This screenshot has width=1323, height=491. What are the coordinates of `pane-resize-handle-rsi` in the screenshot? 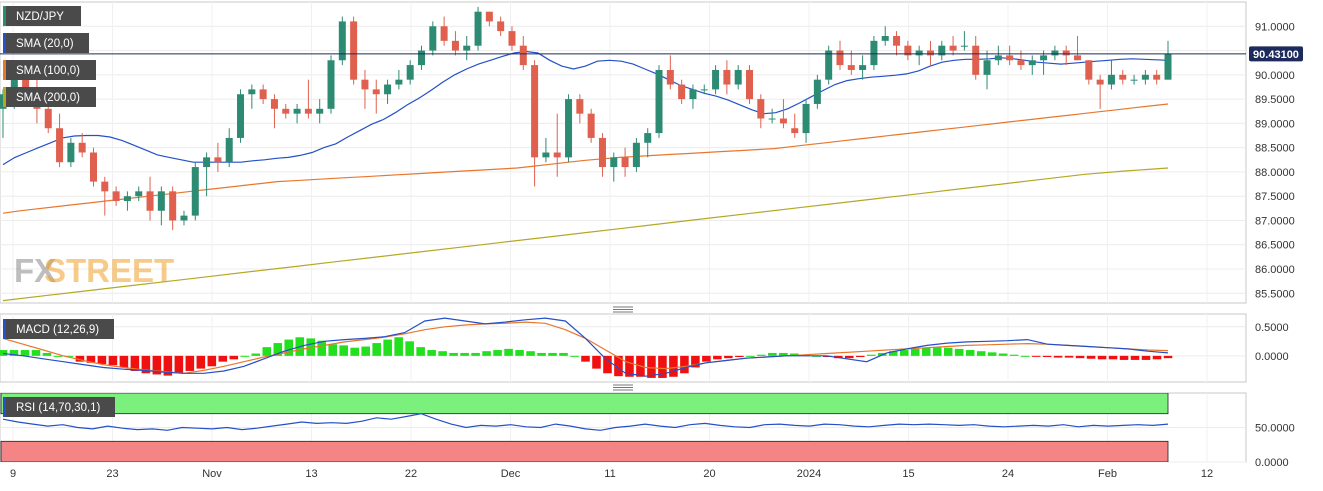 It's located at (623, 387).